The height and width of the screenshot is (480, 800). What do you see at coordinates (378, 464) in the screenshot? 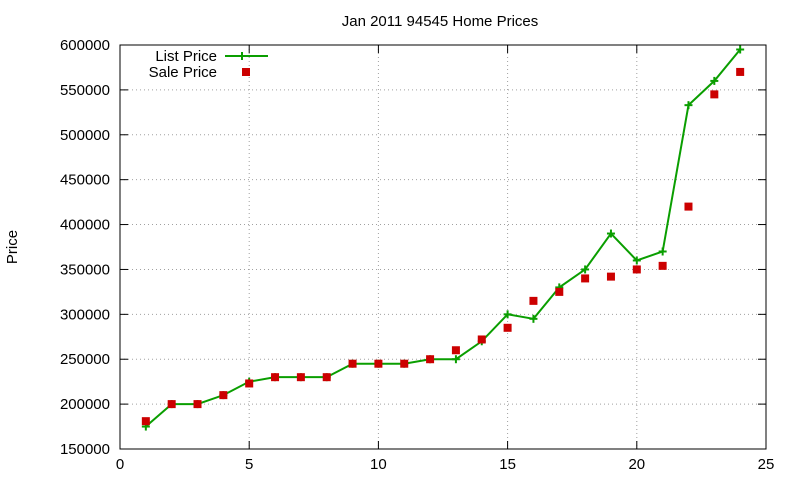
I see `x-tick-label: 10` at bounding box center [378, 464].